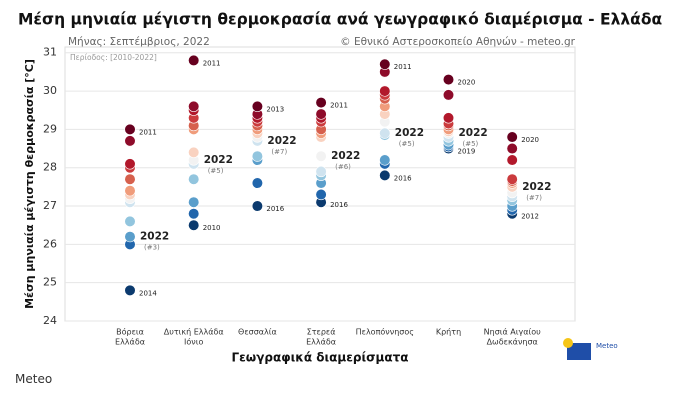  I want to click on y-tick-label: 25, so click(50, 282).